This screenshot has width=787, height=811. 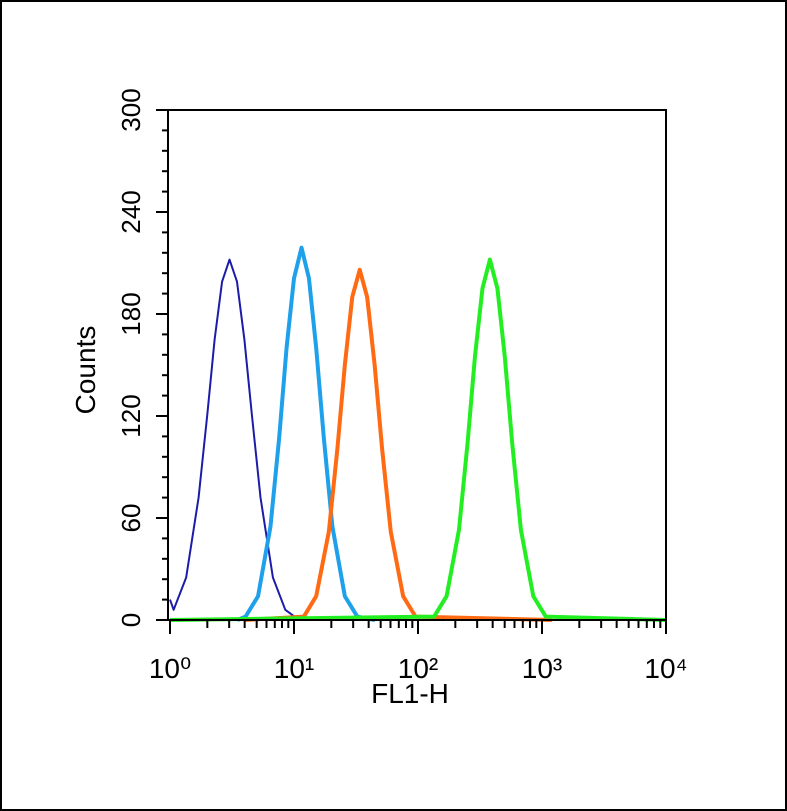 What do you see at coordinates (418, 668) in the screenshot?
I see `x-tick-label: 10²` at bounding box center [418, 668].